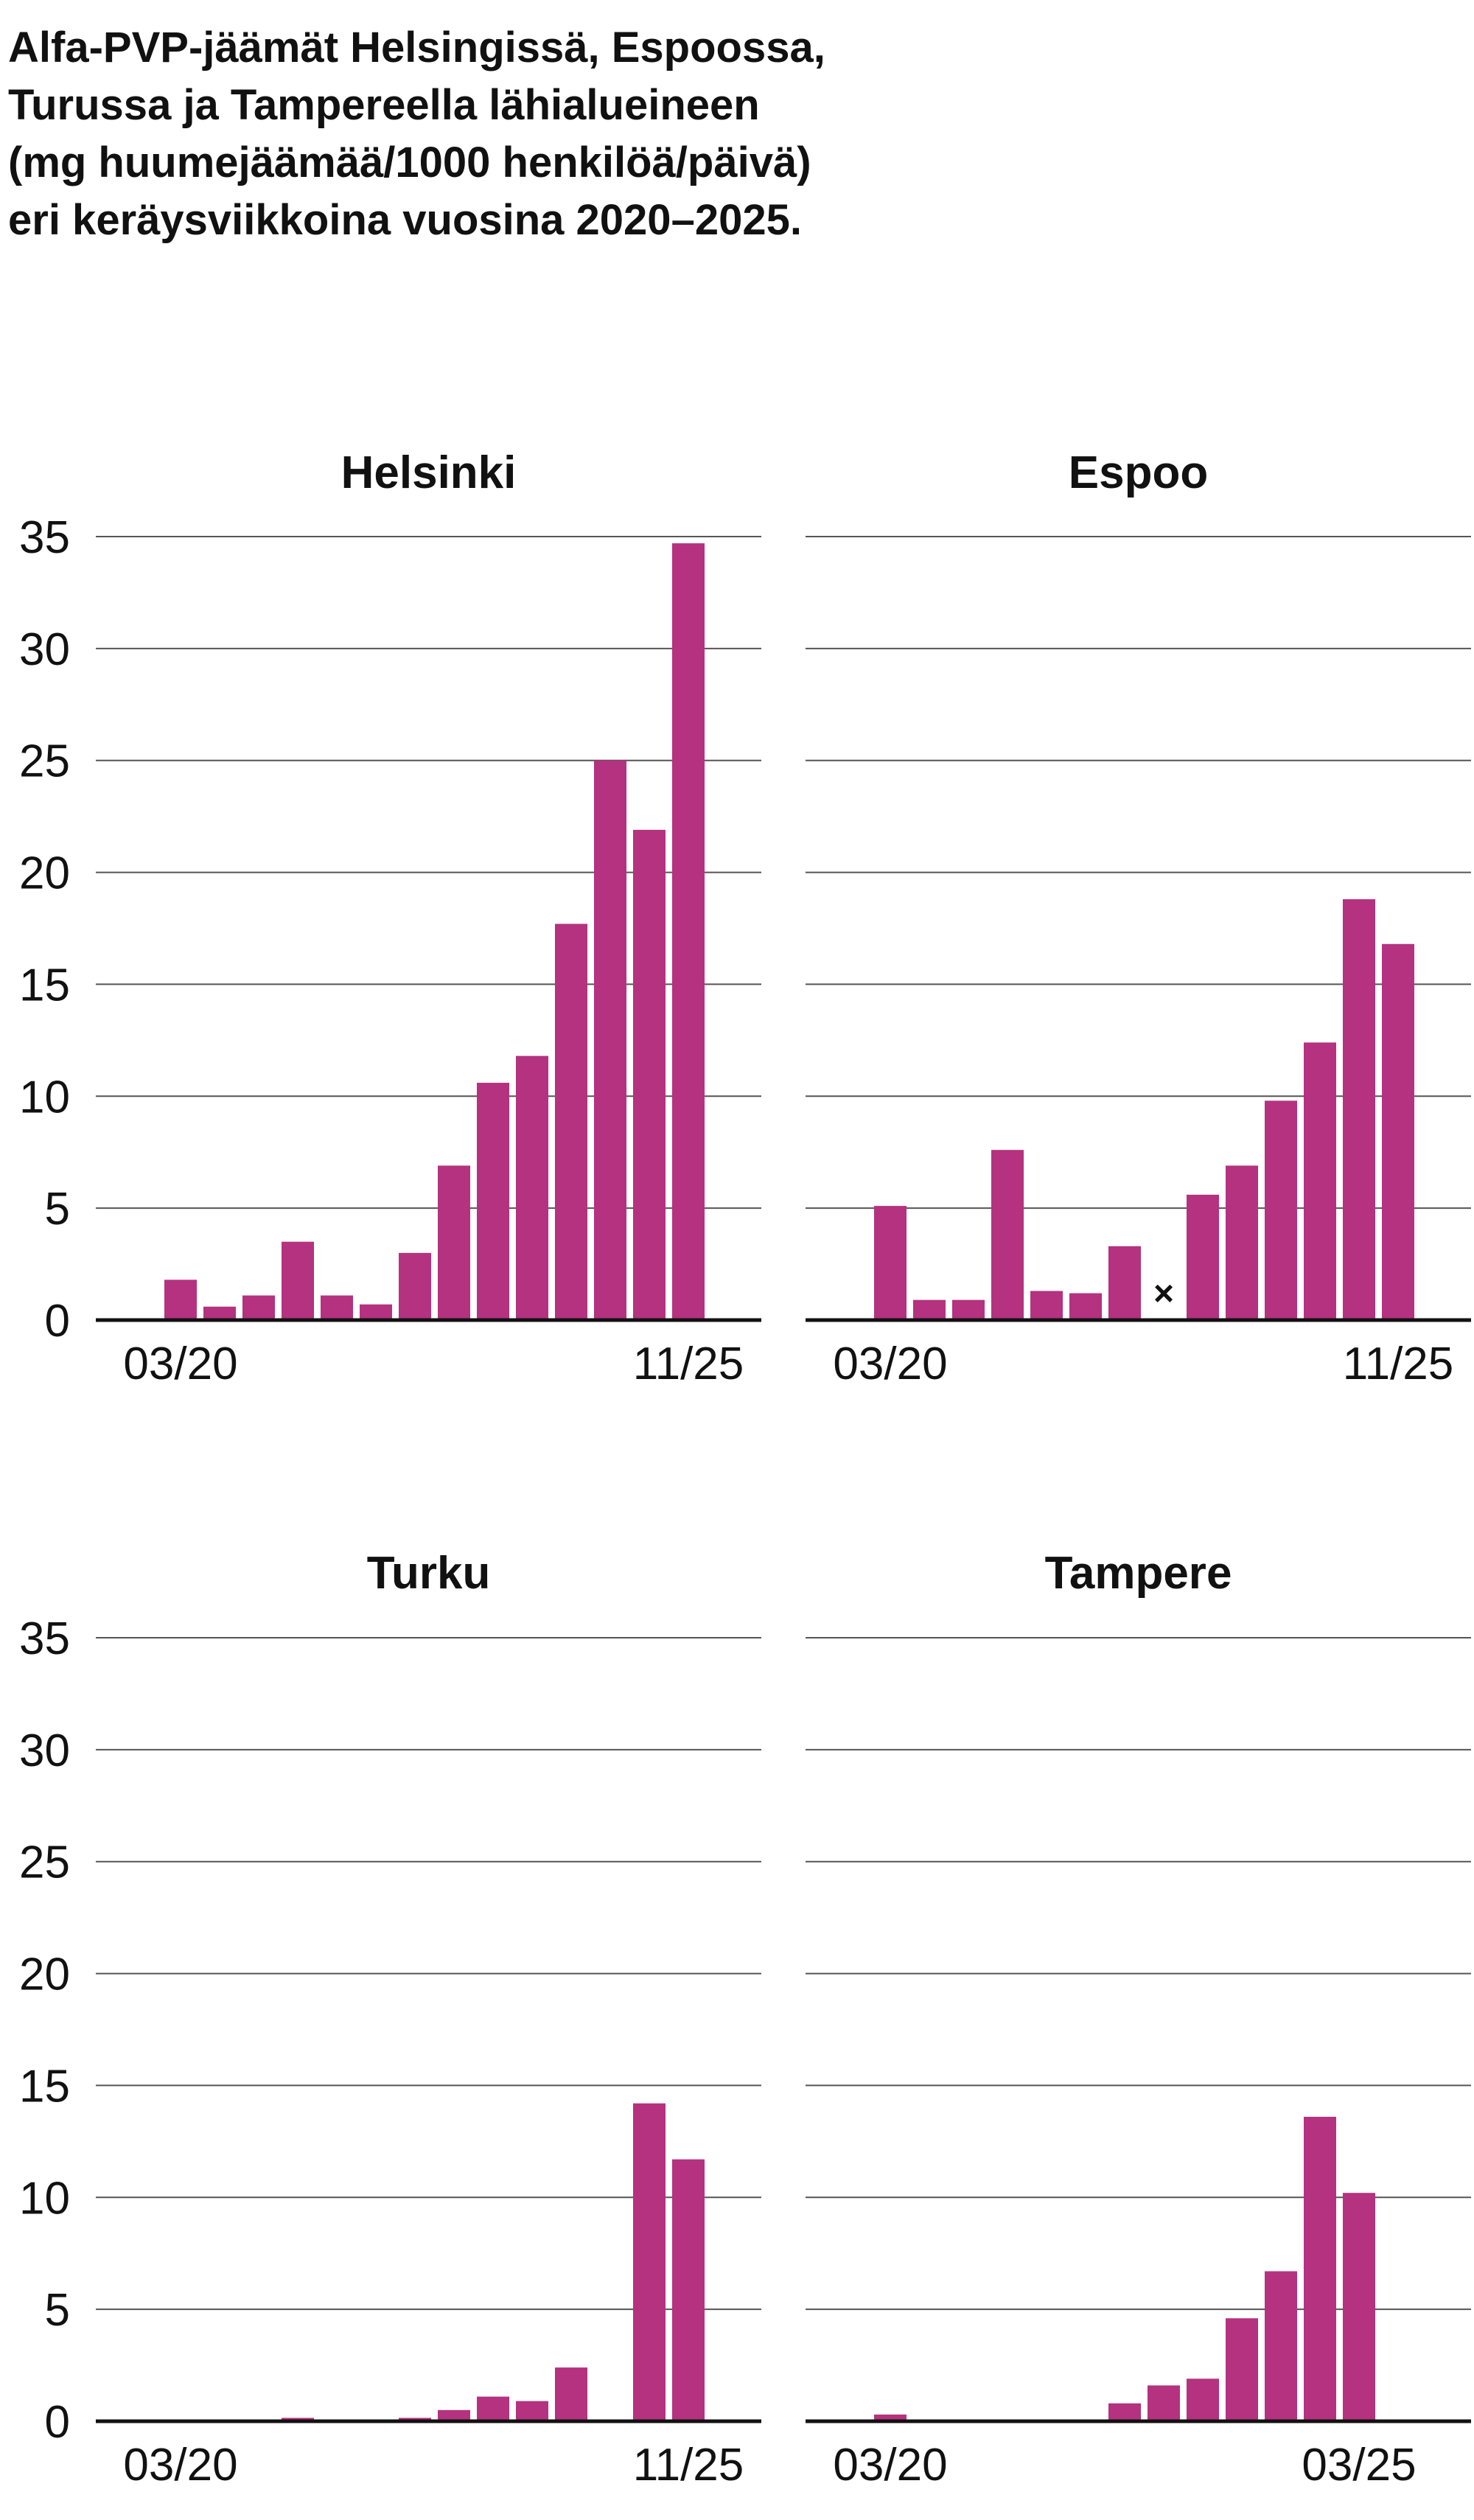 Image resolution: width=1474 pixels, height=2520 pixels. What do you see at coordinates (1163, 1293) in the screenshot?
I see `missing-marker: ×` at bounding box center [1163, 1293].